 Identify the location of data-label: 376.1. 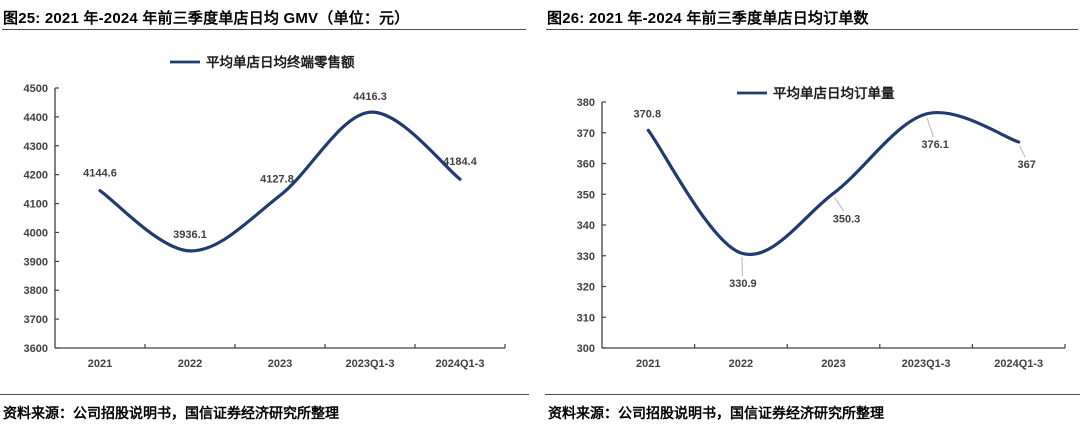
(935, 145).